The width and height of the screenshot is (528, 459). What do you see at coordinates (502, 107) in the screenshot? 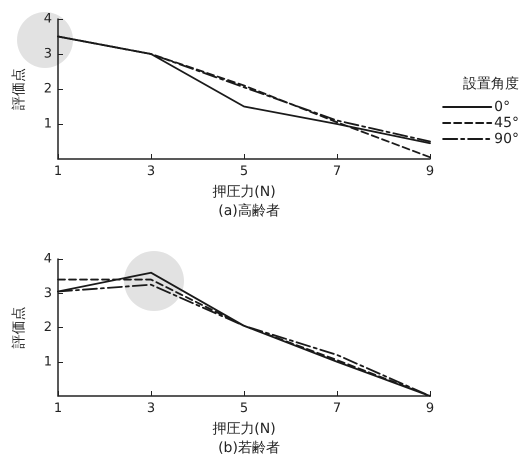
I see `legend-label: 0°` at bounding box center [502, 107].